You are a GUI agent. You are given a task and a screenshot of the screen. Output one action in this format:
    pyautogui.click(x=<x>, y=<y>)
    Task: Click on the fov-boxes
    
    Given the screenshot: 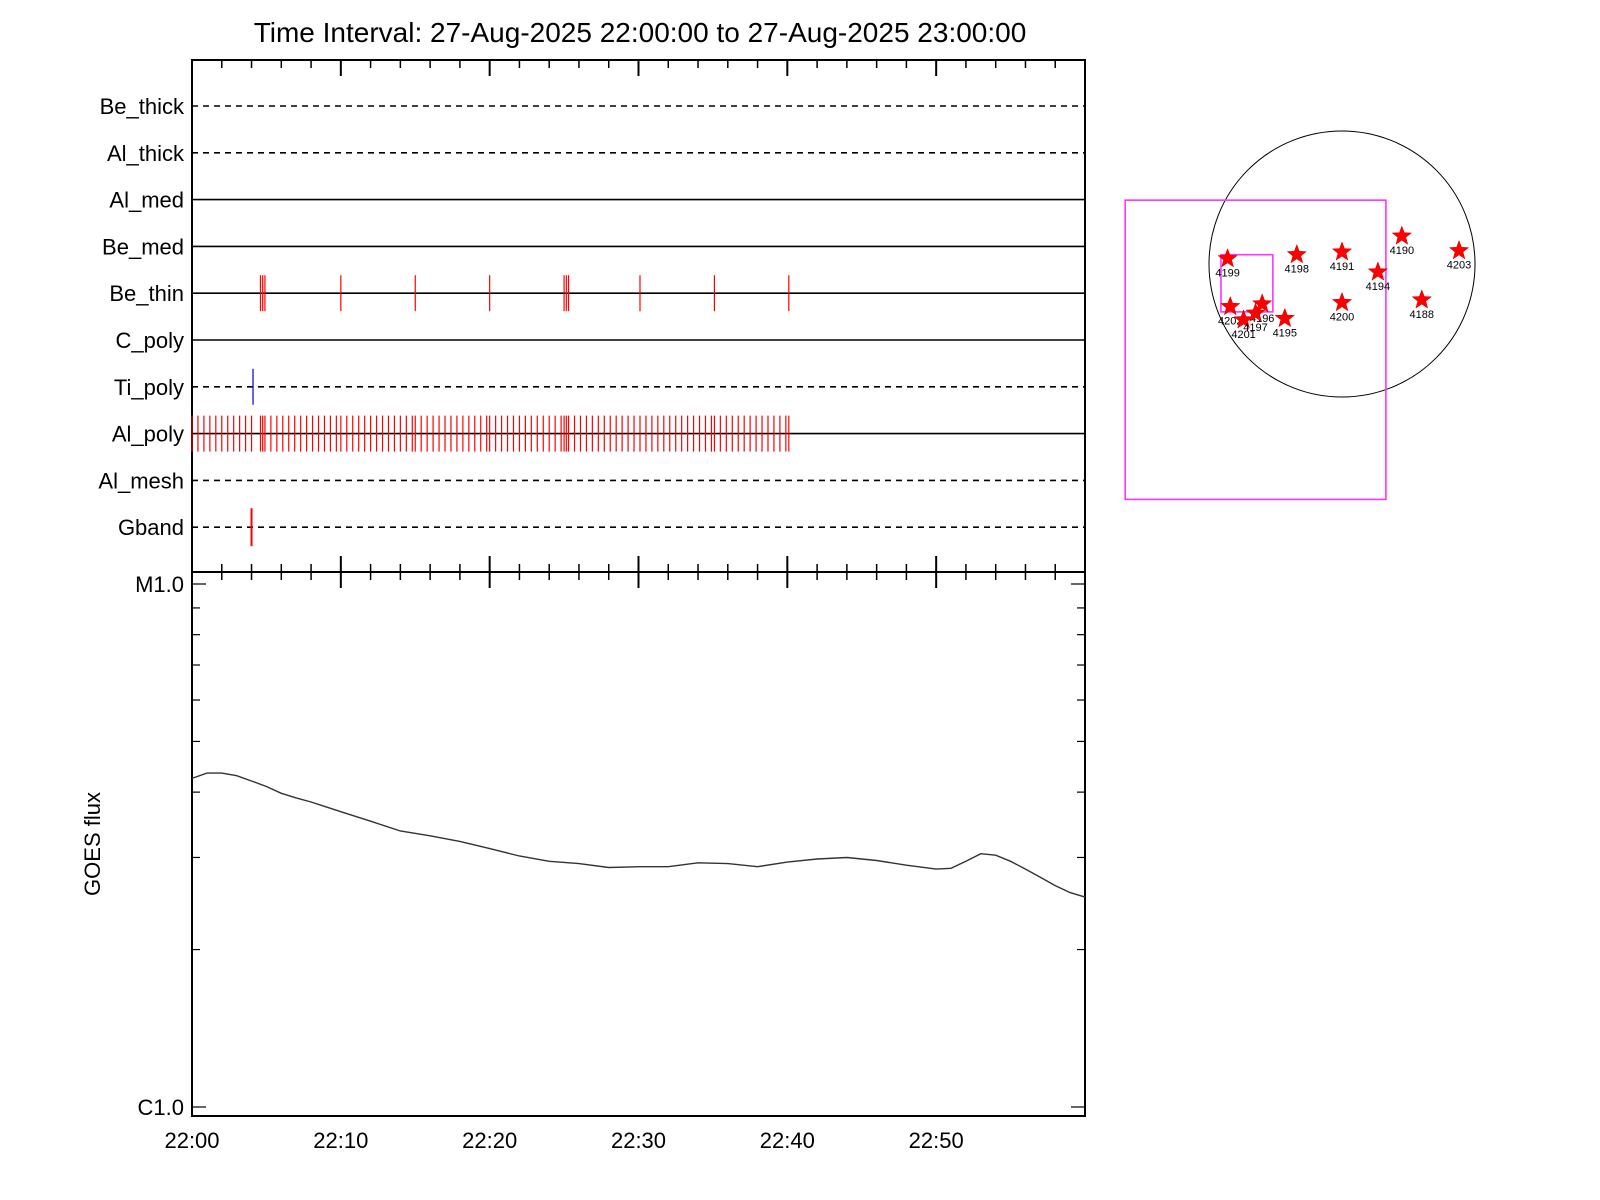 What is the action you would take?
    pyautogui.click(x=1255, y=350)
    